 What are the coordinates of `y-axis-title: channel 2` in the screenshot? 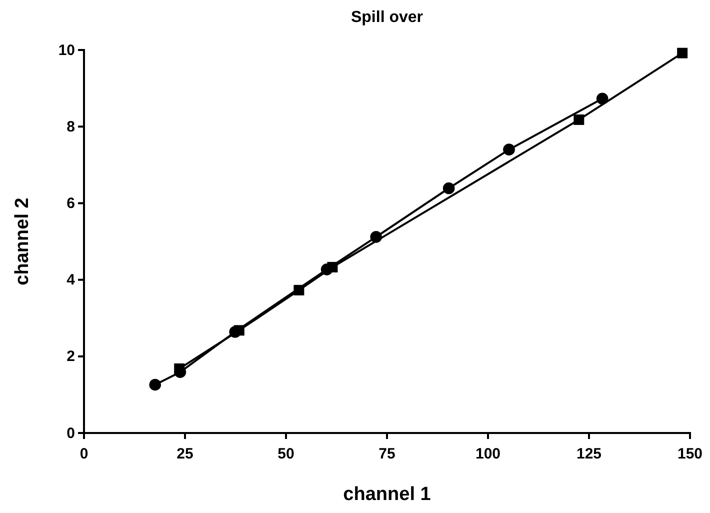 It's located at (22, 242).